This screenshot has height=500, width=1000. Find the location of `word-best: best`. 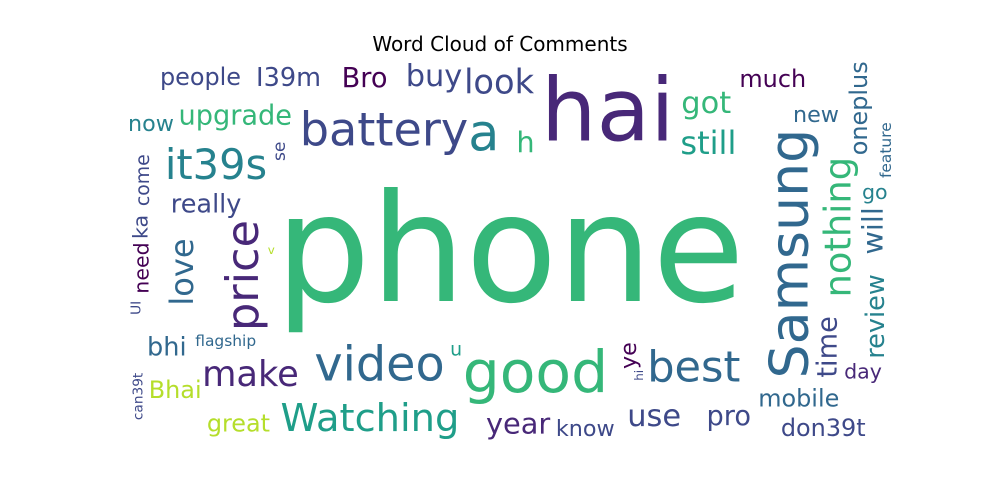

word-best: best is located at coordinates (693, 368).